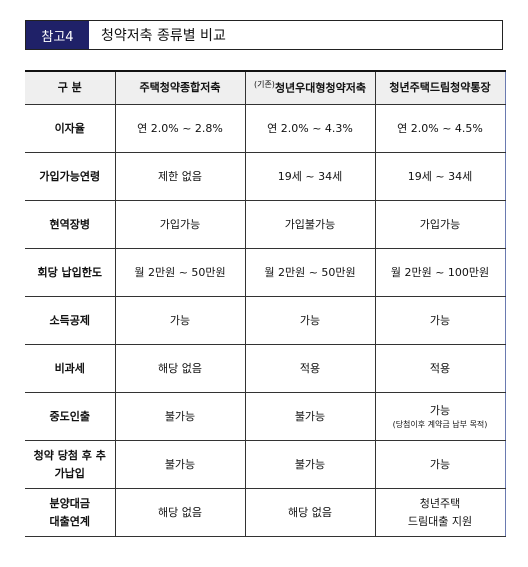 The width and height of the screenshot is (528, 567). What do you see at coordinates (163, 36) in the screenshot?
I see `title: 청약저축 종류별 비교` at bounding box center [163, 36].